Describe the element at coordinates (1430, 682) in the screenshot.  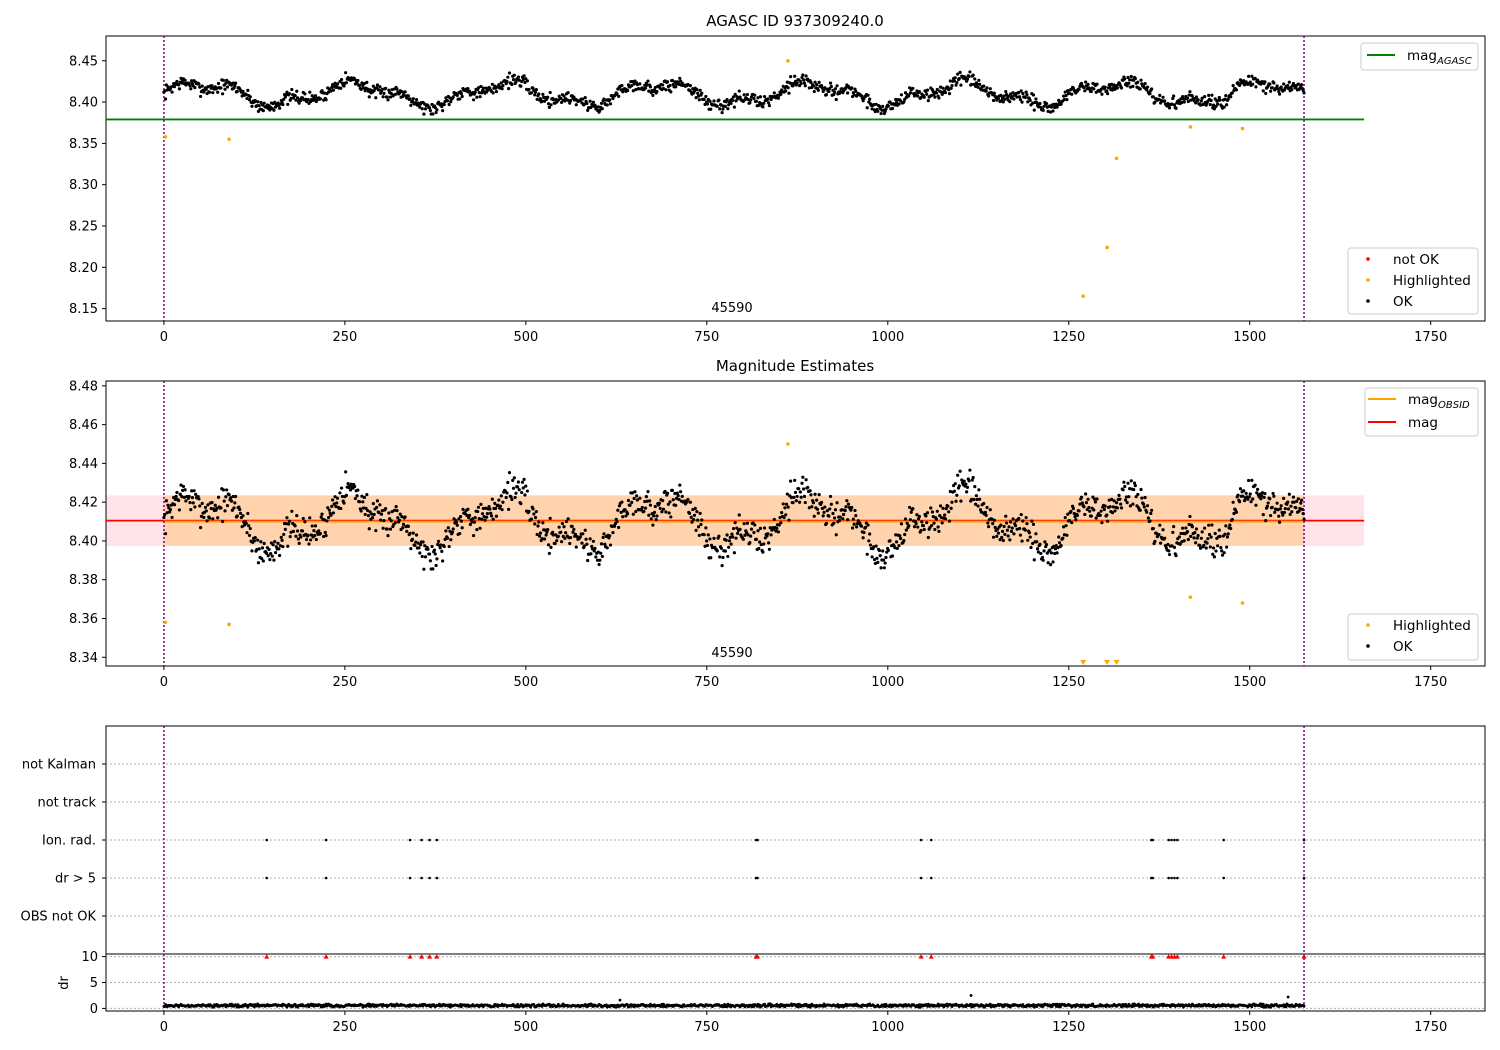
I see `x-tick-label: 1750` at that location.